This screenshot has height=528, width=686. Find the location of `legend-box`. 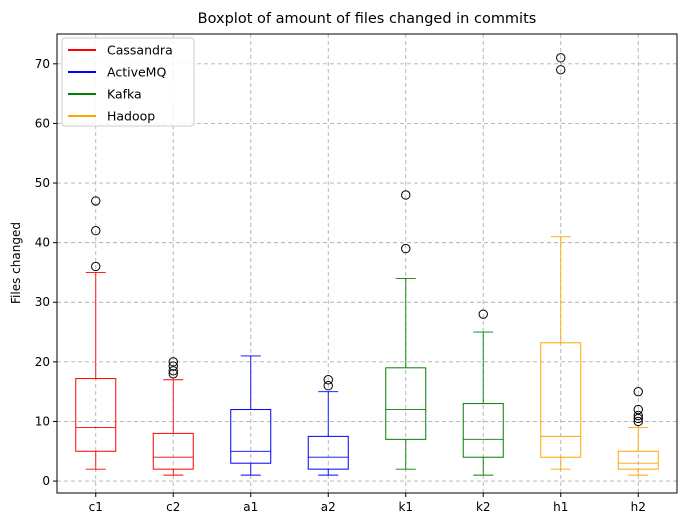

legend-box is located at coordinates (128, 82).